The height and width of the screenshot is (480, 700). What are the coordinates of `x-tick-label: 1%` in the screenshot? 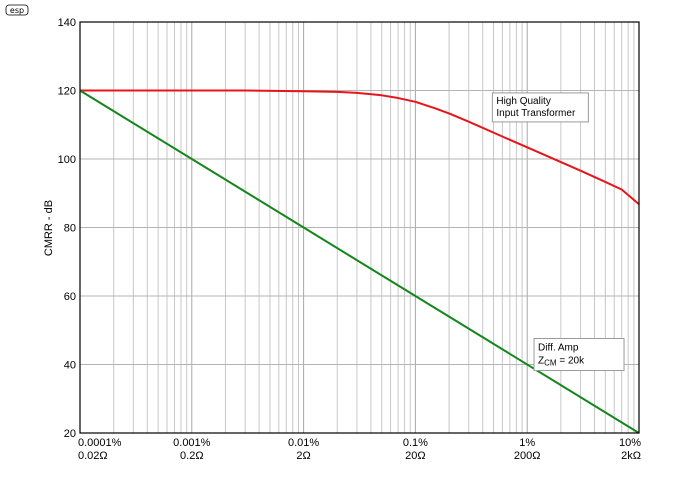 It's located at (527, 443).